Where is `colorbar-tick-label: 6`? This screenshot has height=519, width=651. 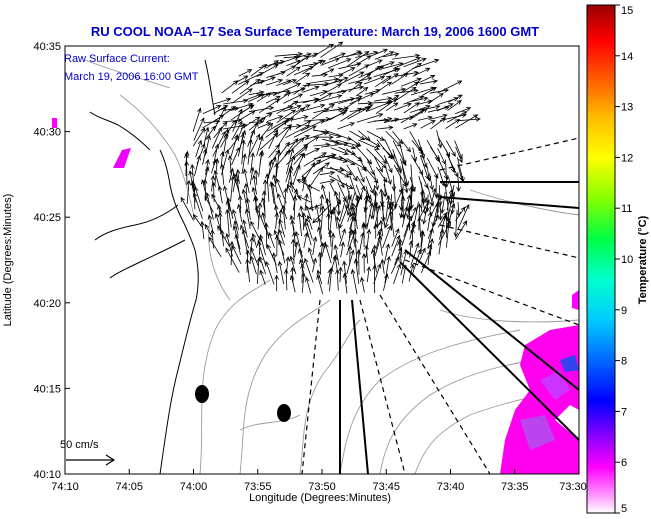
colorbar-tick-label: 6 is located at coordinates (624, 463).